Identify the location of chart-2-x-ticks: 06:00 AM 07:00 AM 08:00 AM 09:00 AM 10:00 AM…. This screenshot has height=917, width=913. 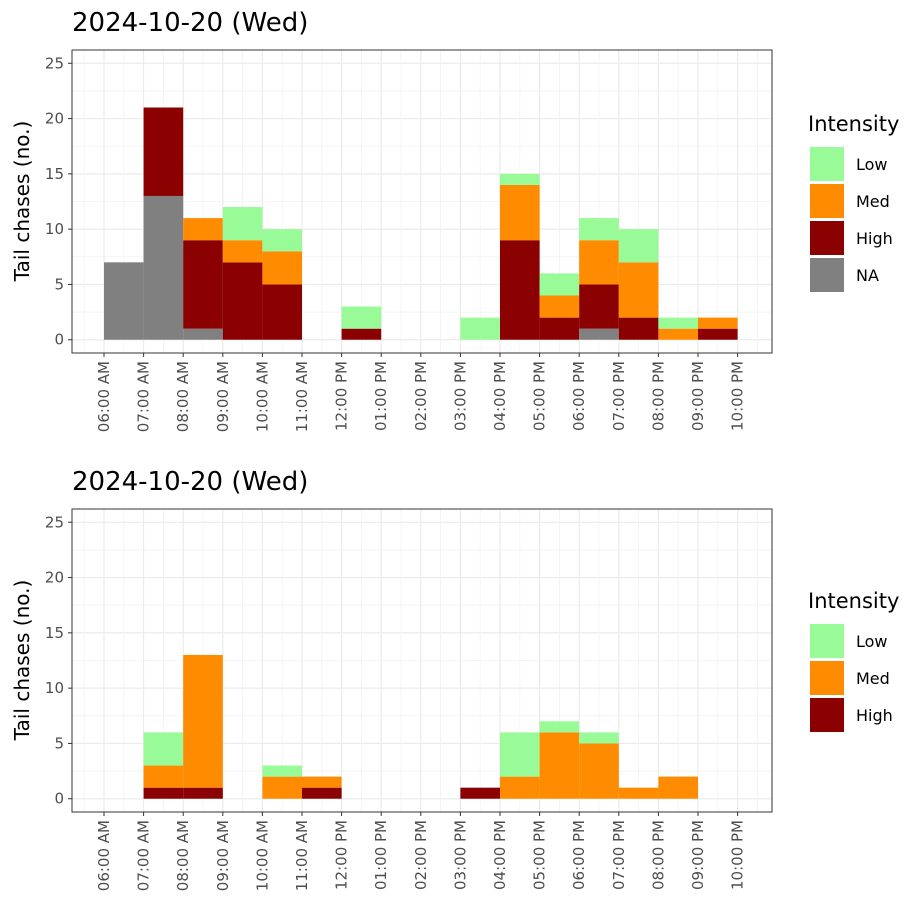
(421, 851).